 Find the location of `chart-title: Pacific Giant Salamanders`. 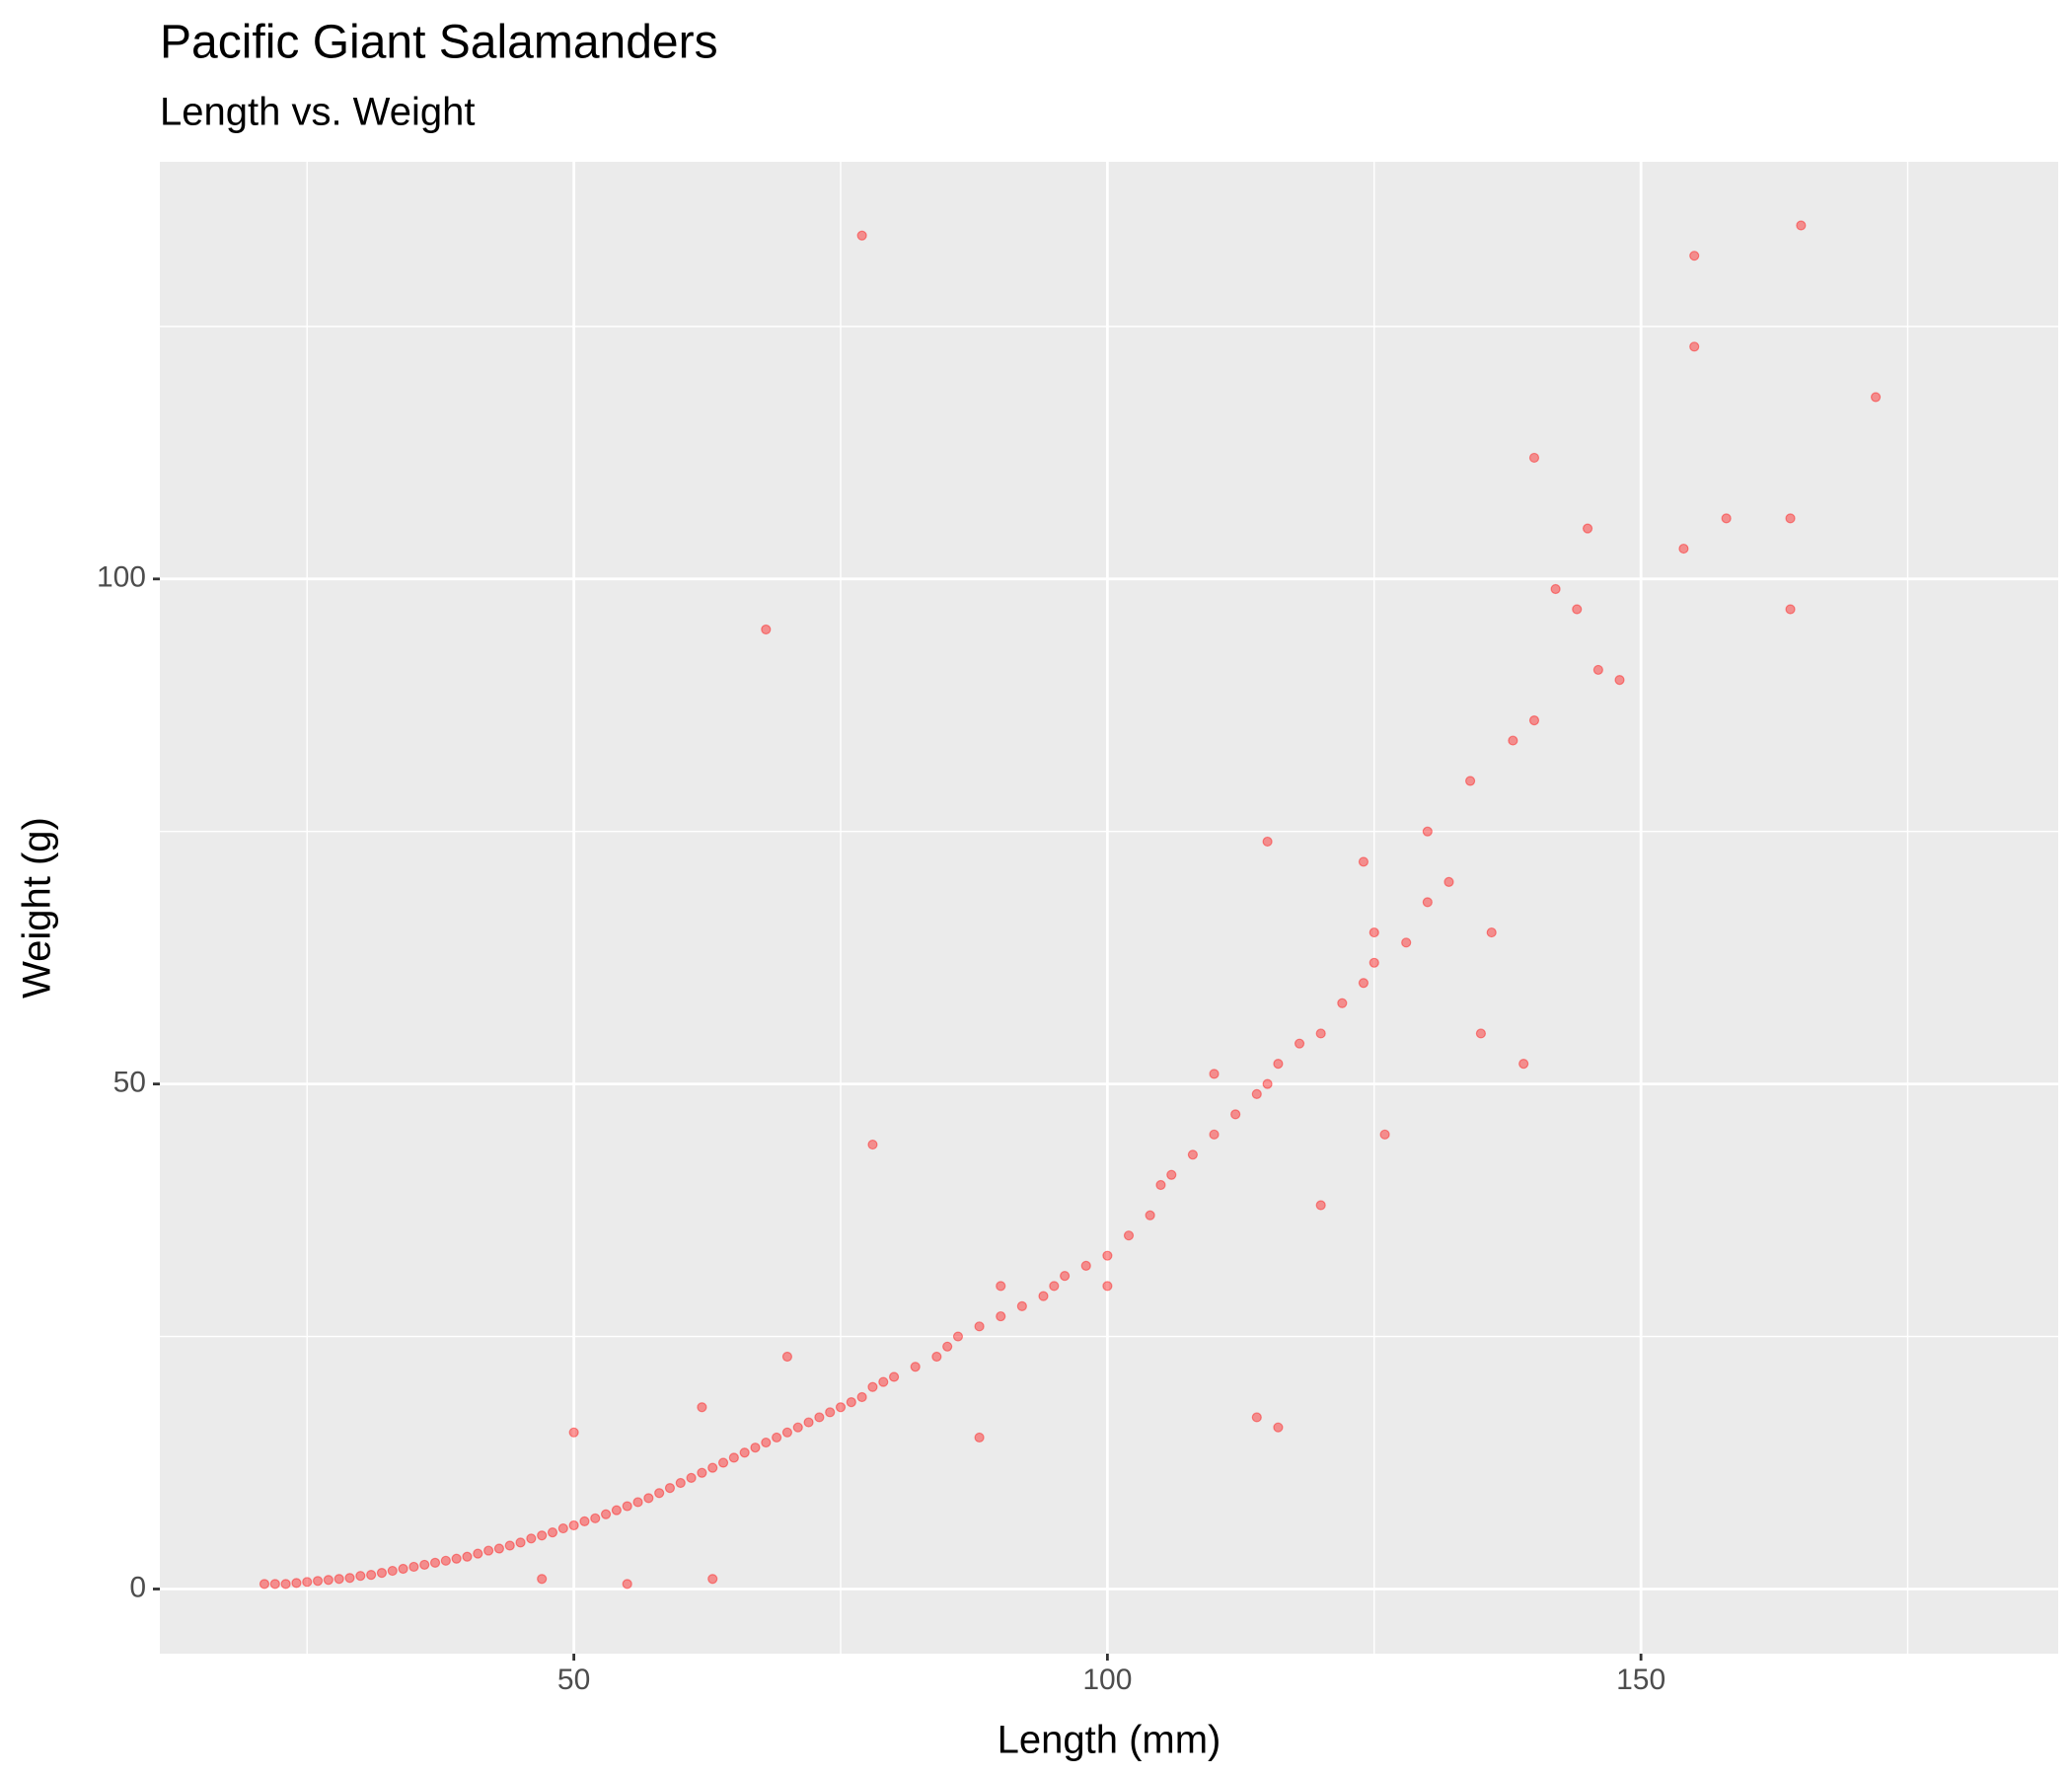

chart-title: Pacific Giant Salamanders is located at coordinates (439, 43).